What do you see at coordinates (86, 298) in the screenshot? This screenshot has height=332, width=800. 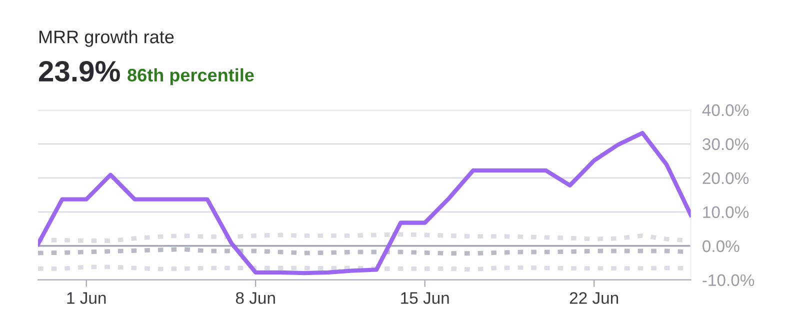 I see `x-tick-label: 1 Jun` at bounding box center [86, 298].